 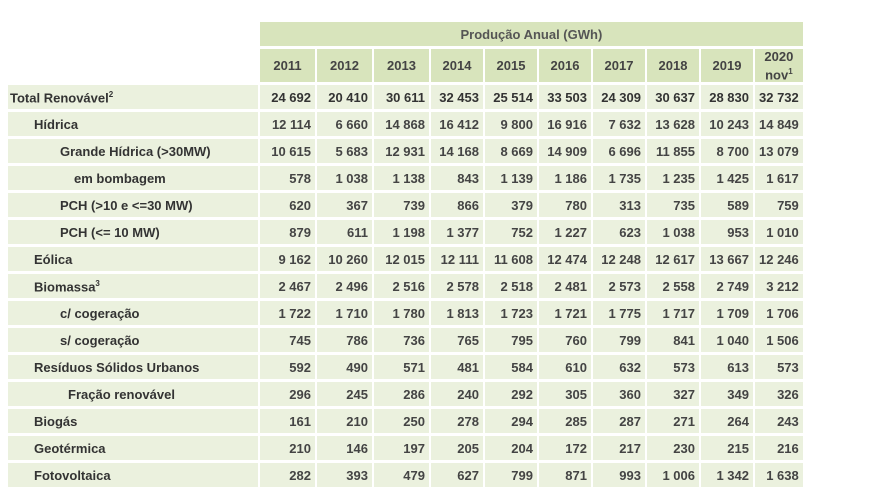 I want to click on value-cell: 230, so click(x=673, y=448).